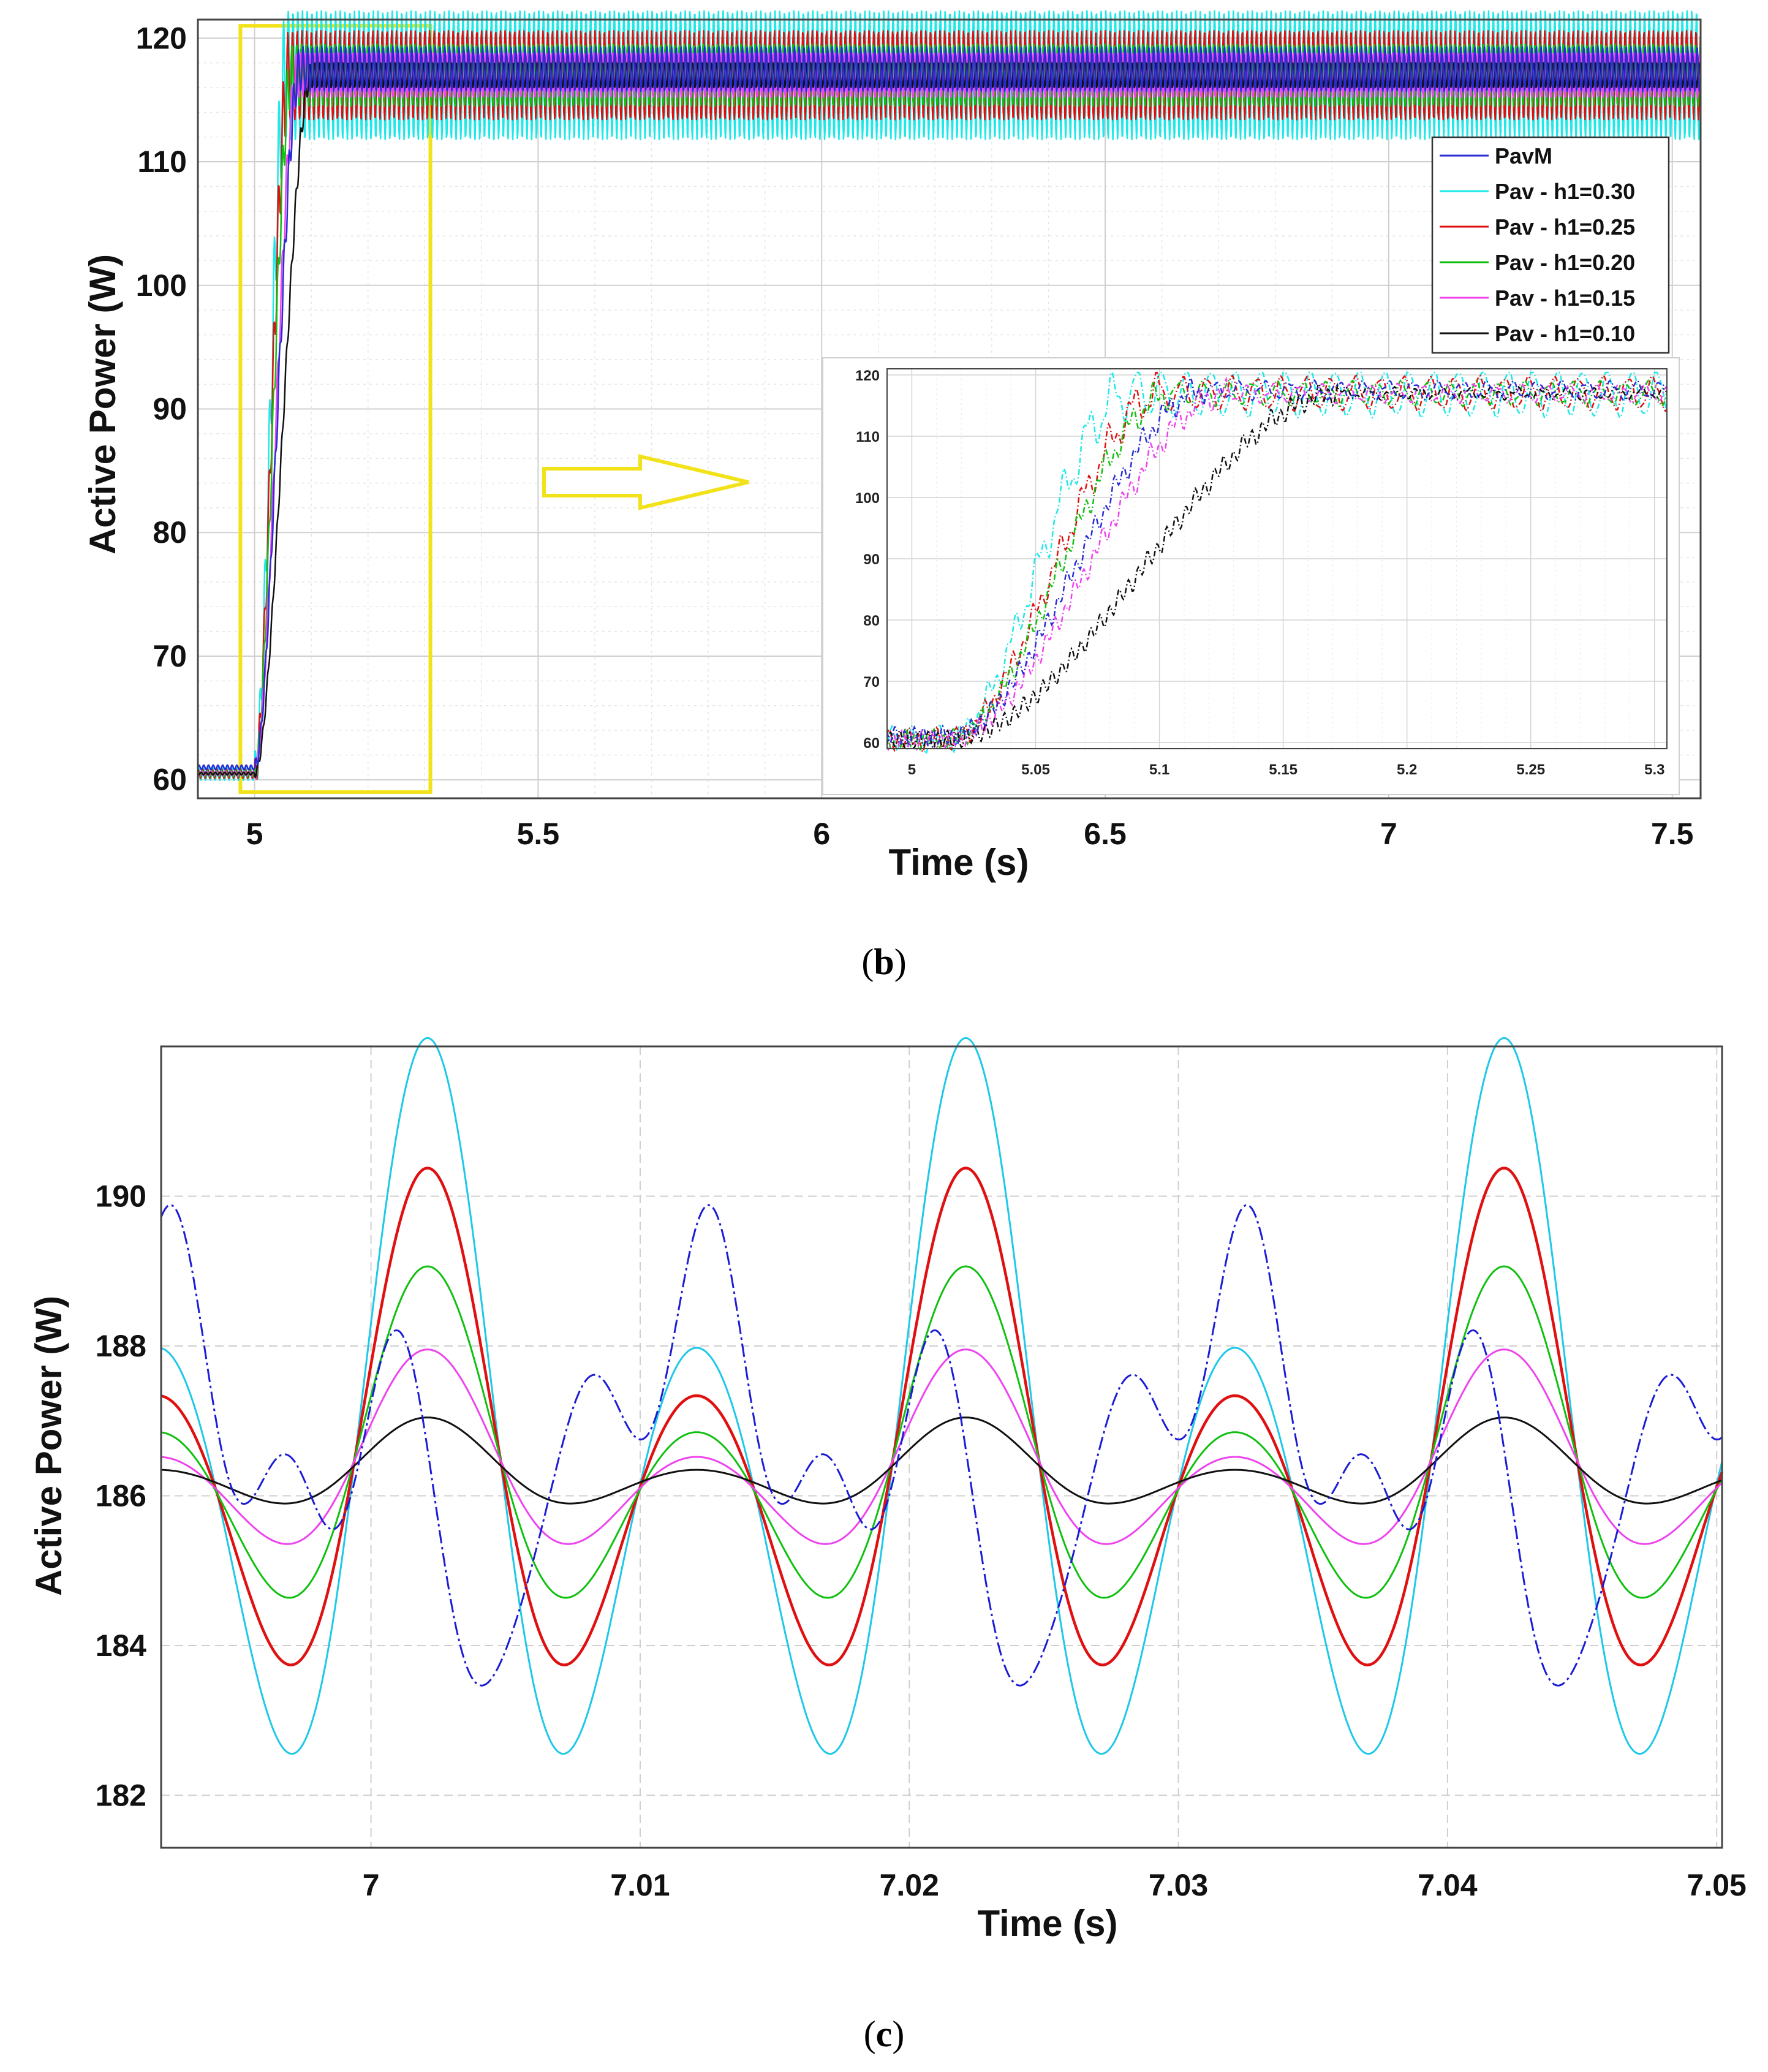 This screenshot has height=2072, width=1768. I want to click on panel-b-x-tick-label: 7.5, so click(1672, 834).